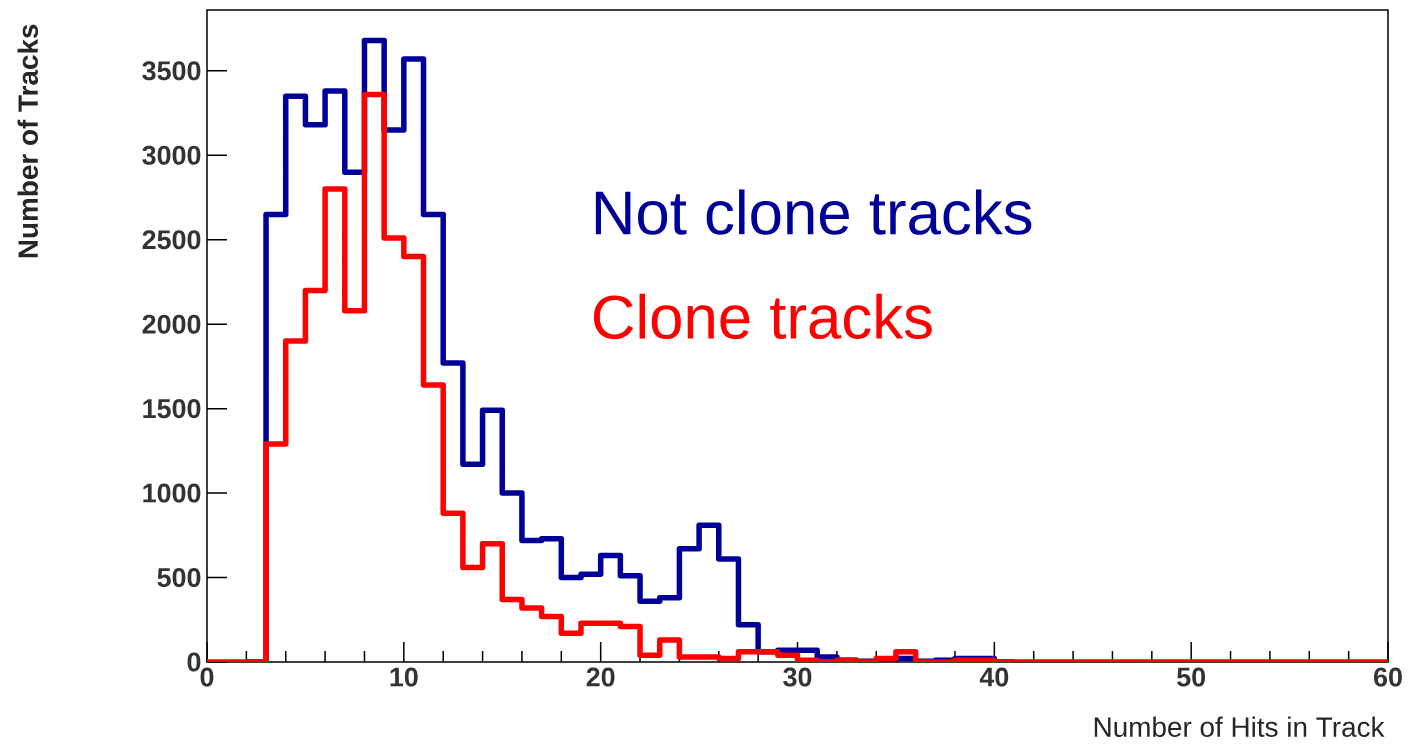 This screenshot has height=755, width=1419. Describe the element at coordinates (762, 316) in the screenshot. I see `text: Clone tracks` at that location.